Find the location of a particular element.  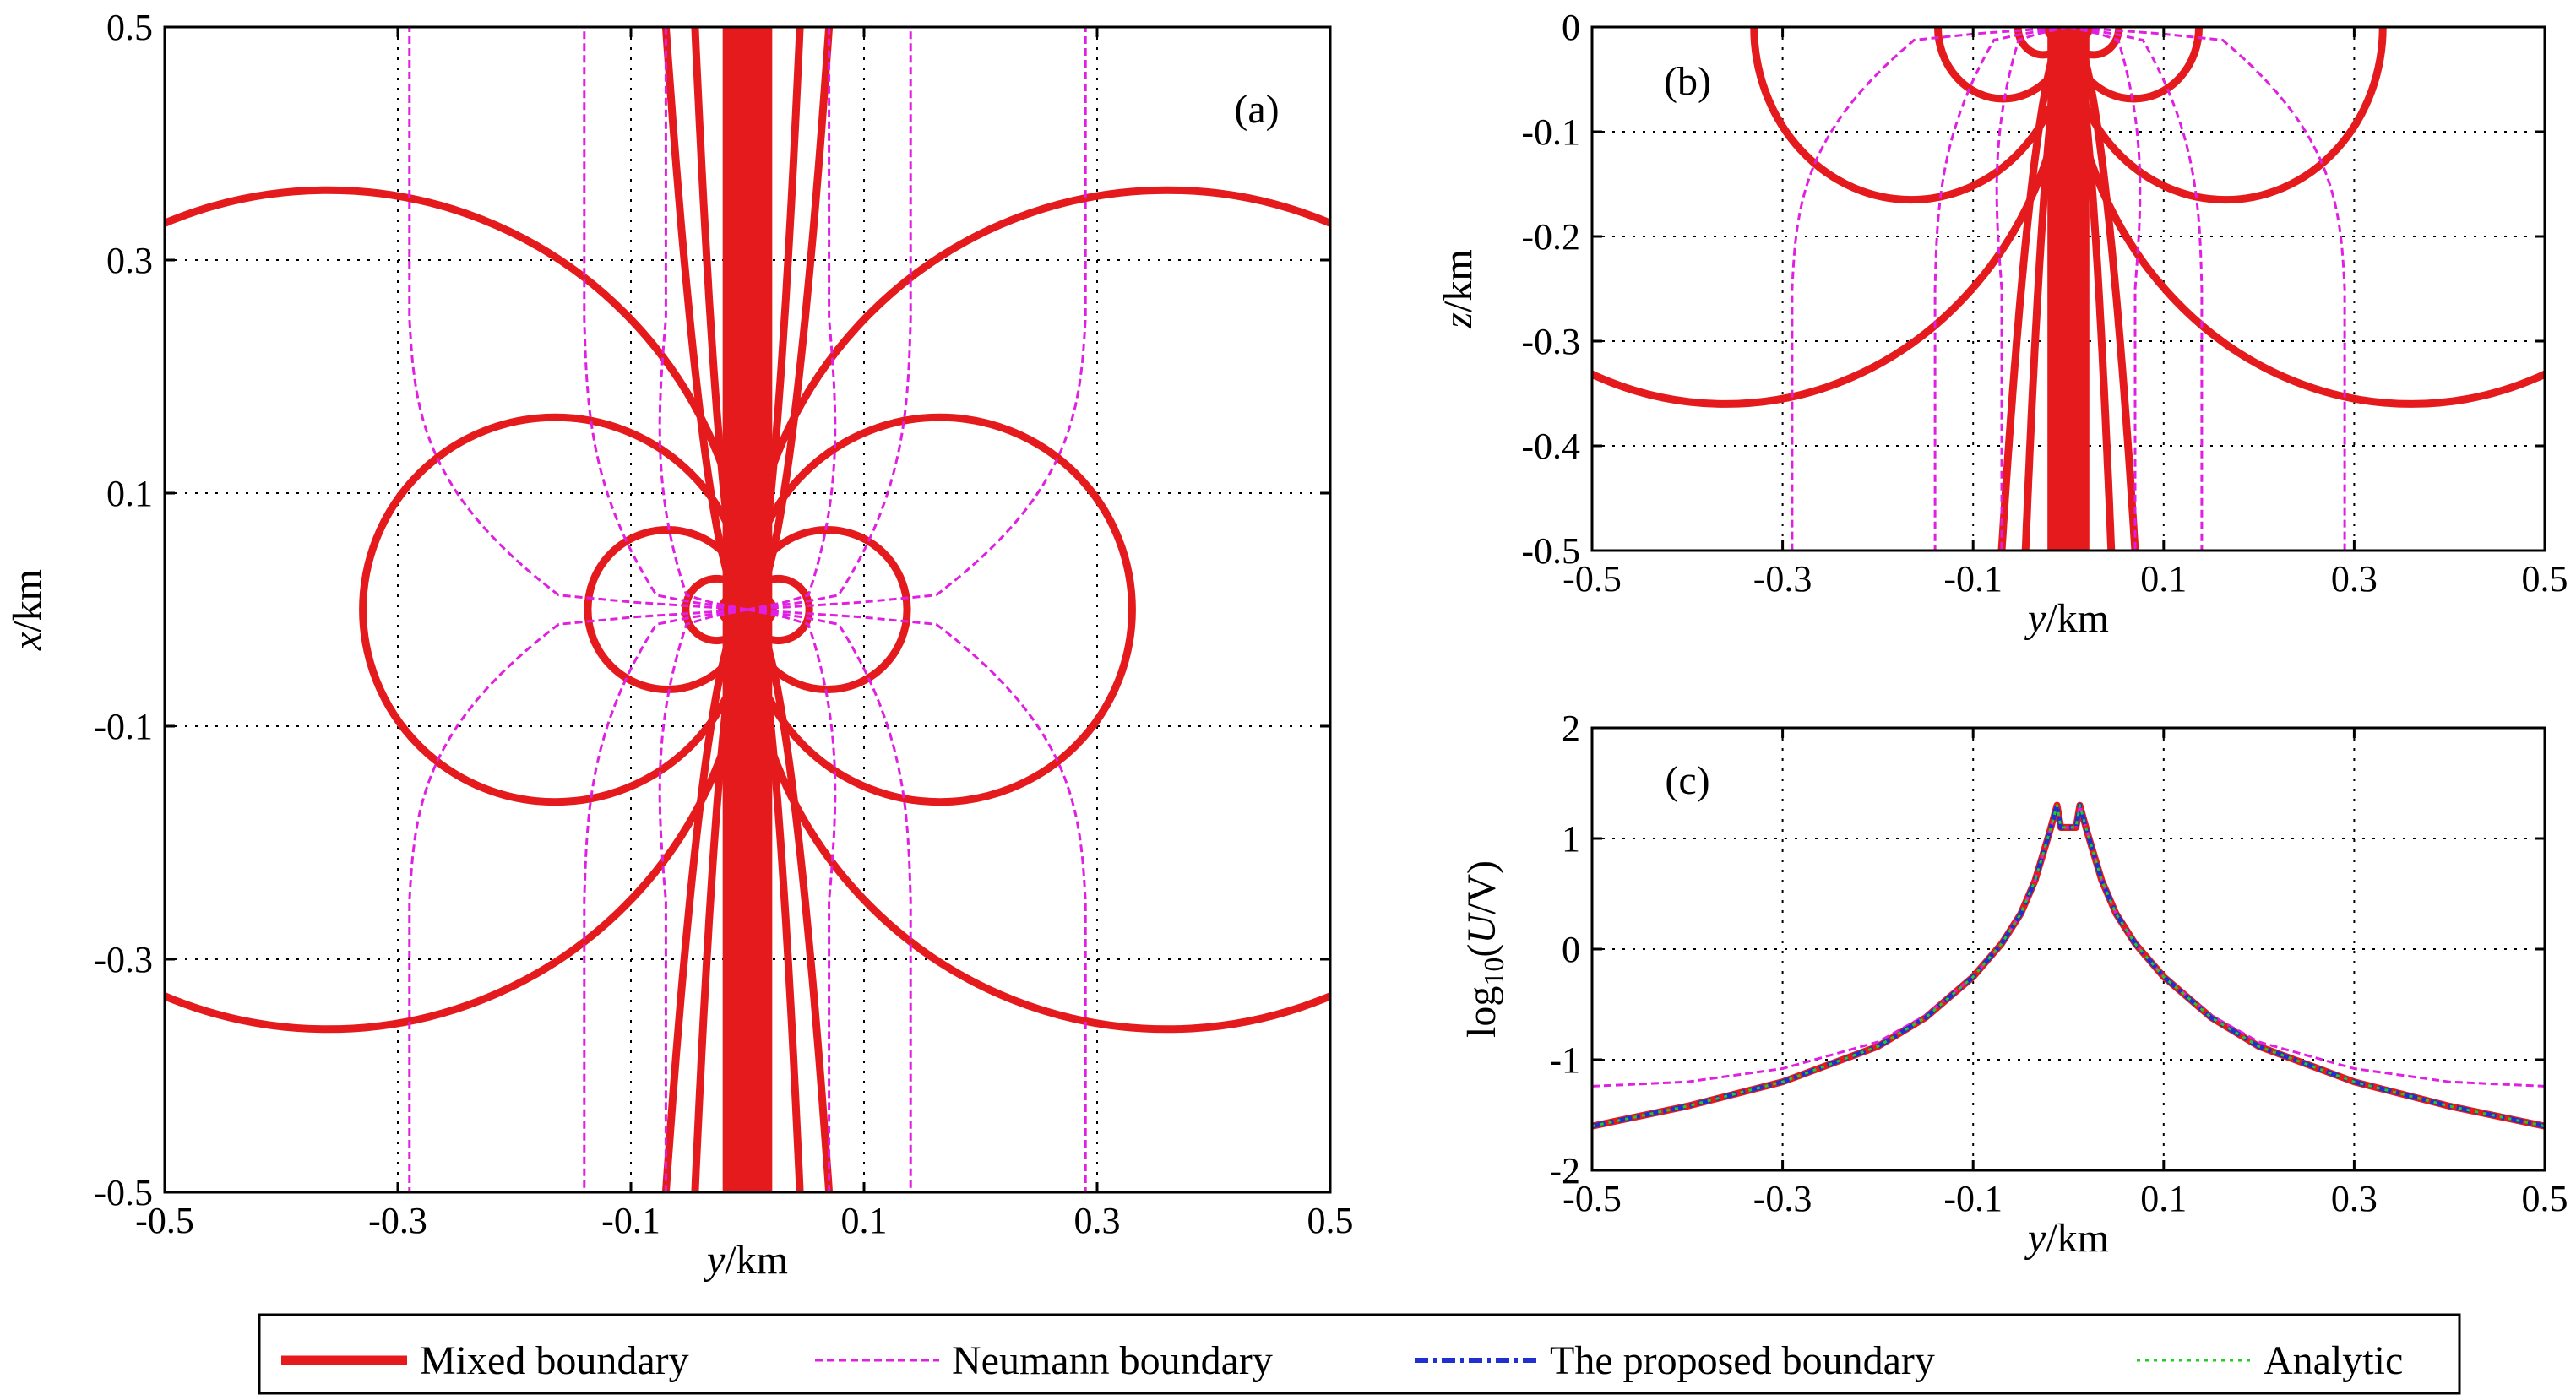

panel-label: (c) is located at coordinates (1687, 781).